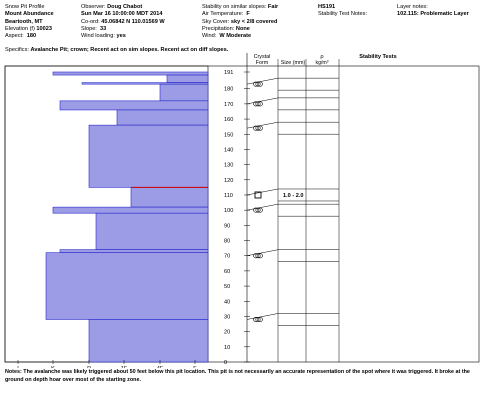  What do you see at coordinates (218, 28) in the screenshot?
I see `precip-label: Precipitation:` at bounding box center [218, 28].